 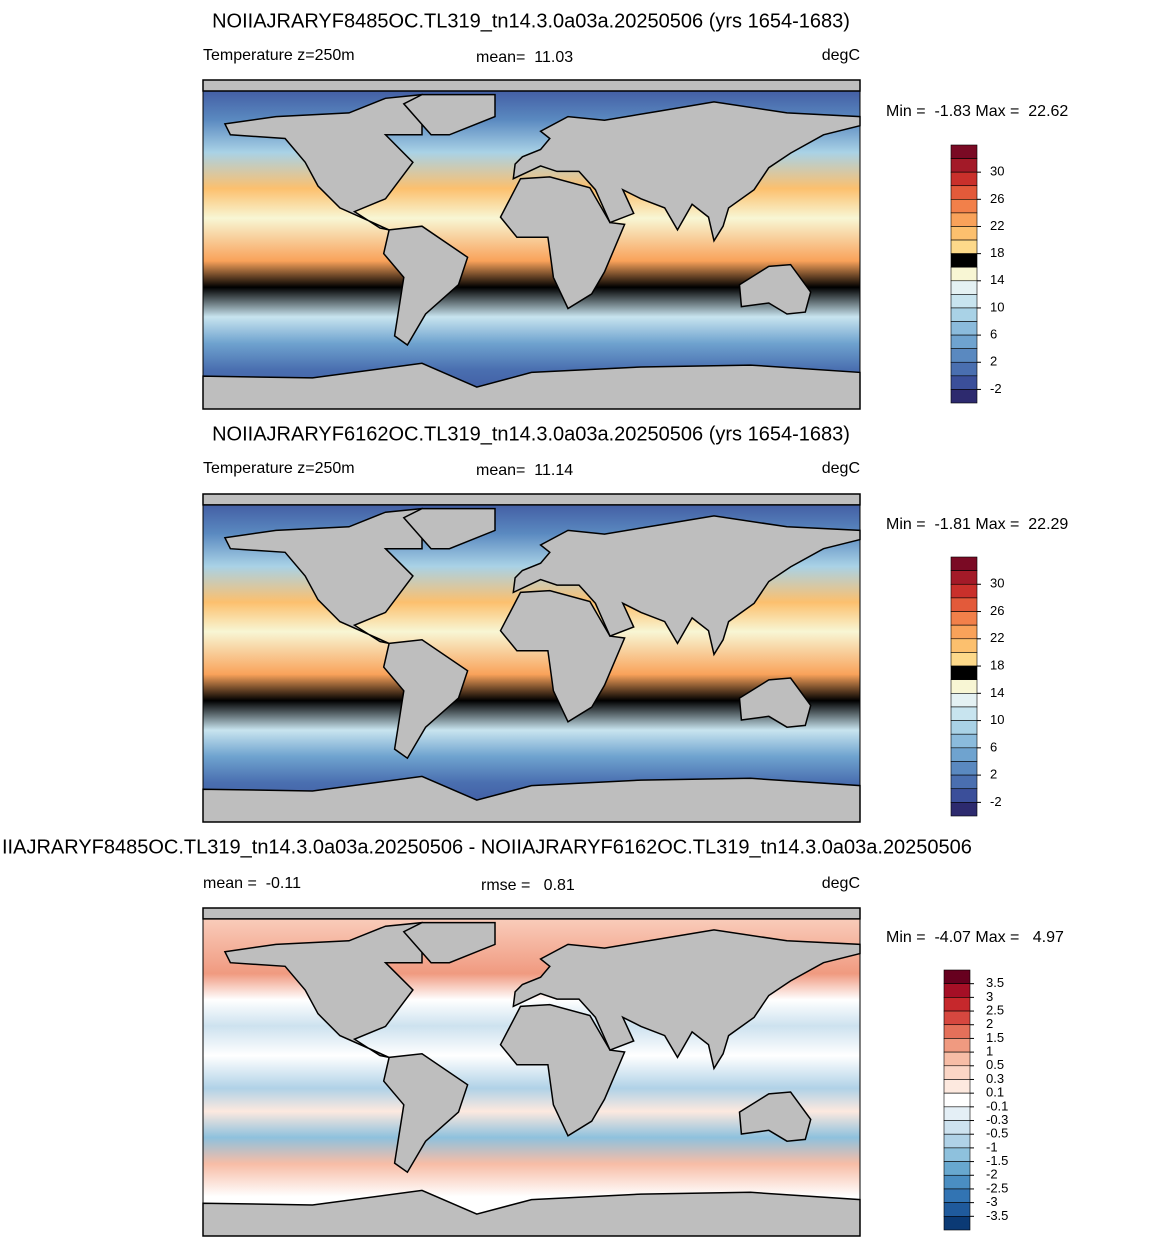 What do you see at coordinates (997, 1133) in the screenshot?
I see `colorbar-label: -0.5` at bounding box center [997, 1133].